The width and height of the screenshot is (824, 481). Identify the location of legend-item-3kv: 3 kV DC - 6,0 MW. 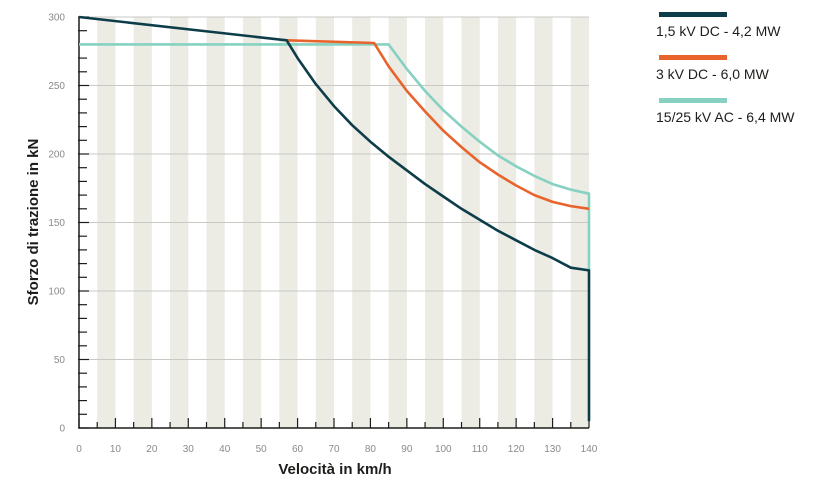
(740, 76).